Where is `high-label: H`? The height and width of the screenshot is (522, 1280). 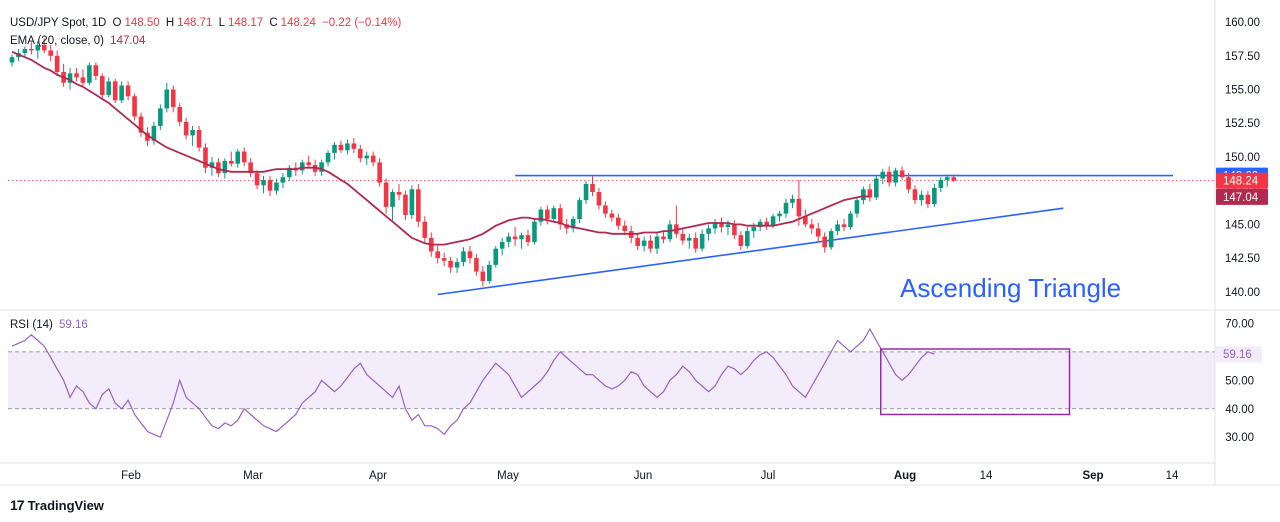
high-label: H is located at coordinates (170, 23).